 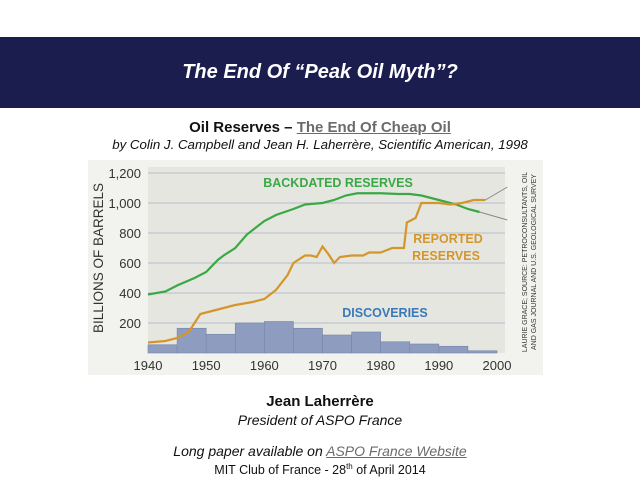 I want to click on y-tick-label: 1,000, so click(x=124, y=203).